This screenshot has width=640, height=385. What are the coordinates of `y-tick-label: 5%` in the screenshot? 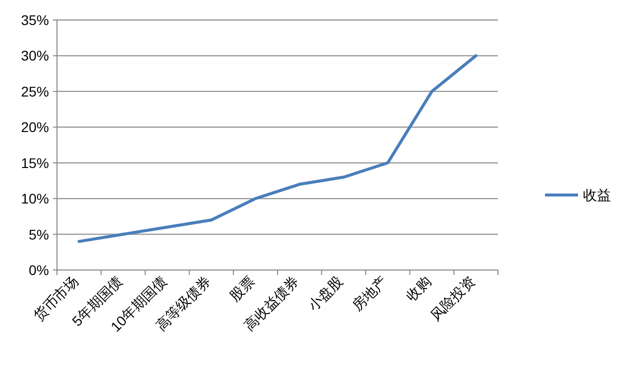 It's located at (38, 234).